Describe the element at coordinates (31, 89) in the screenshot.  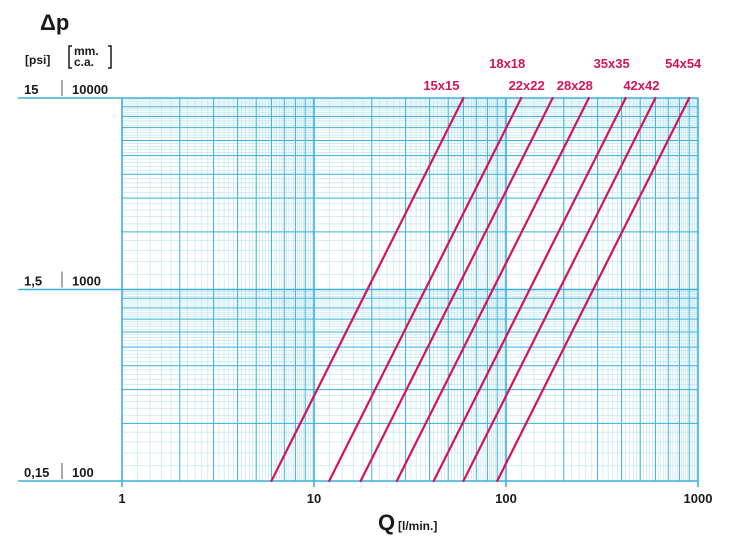
I see `y-tick-label-psi: 15` at that location.